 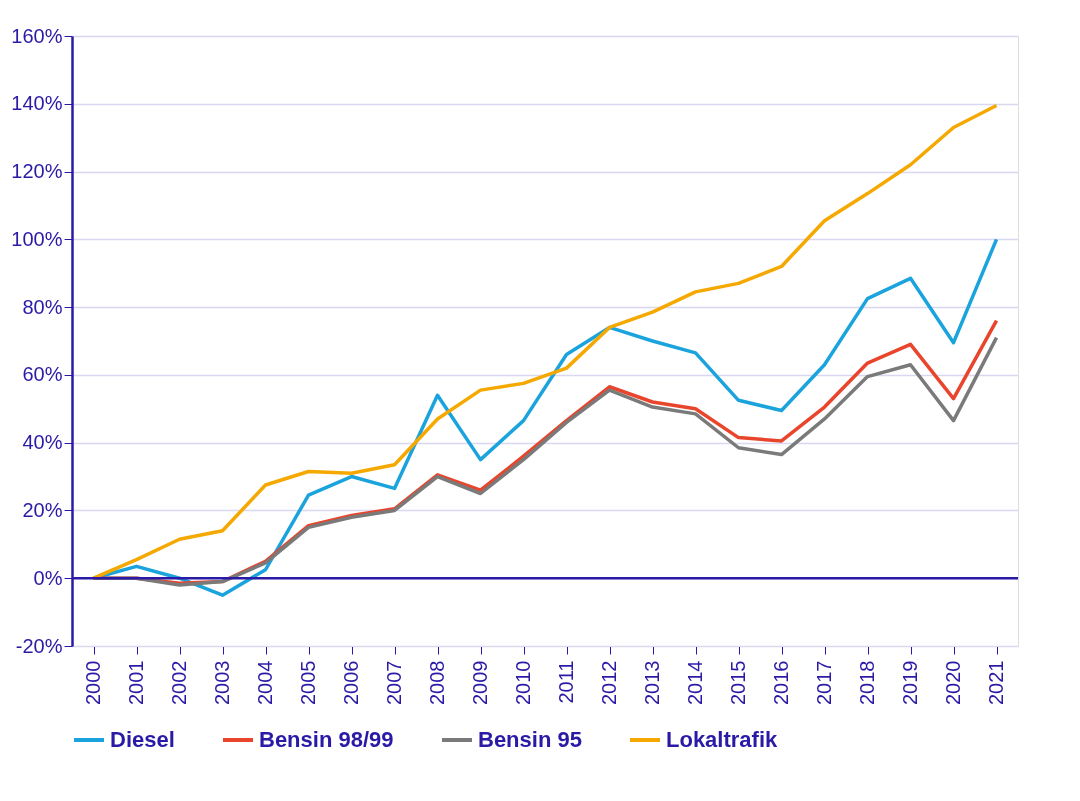 I want to click on legend-label: Lokaltrafik, so click(x=722, y=739).